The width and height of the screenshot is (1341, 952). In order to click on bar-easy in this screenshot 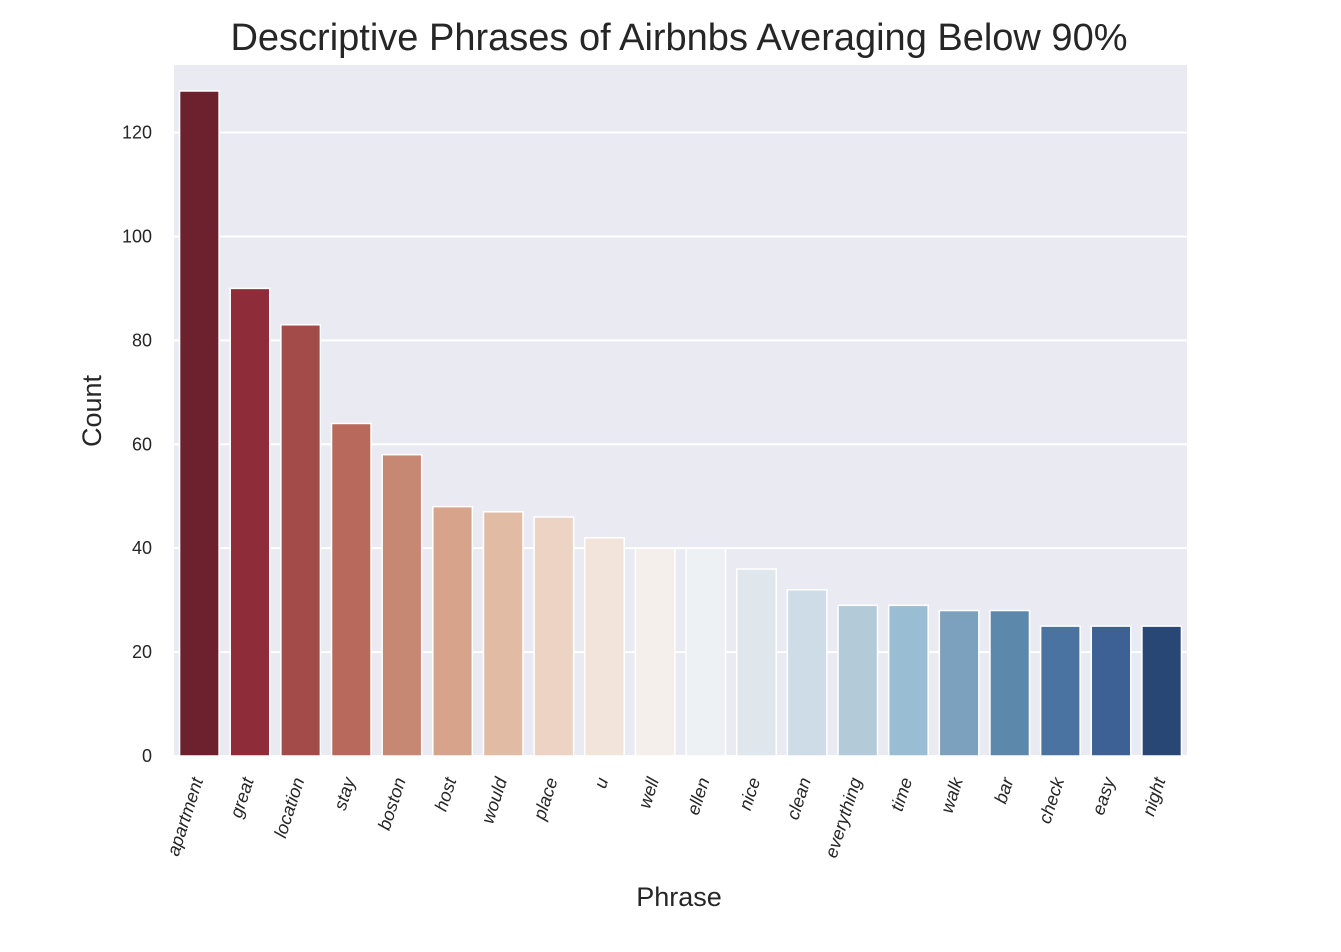, I will do `click(1111, 691)`.